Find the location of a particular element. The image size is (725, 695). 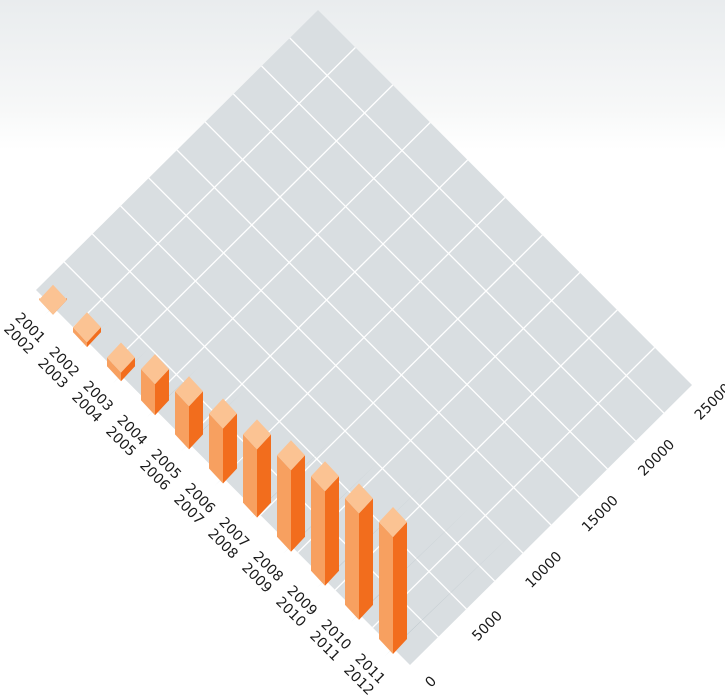

bar-shadow is located at coordinates (449, 594).